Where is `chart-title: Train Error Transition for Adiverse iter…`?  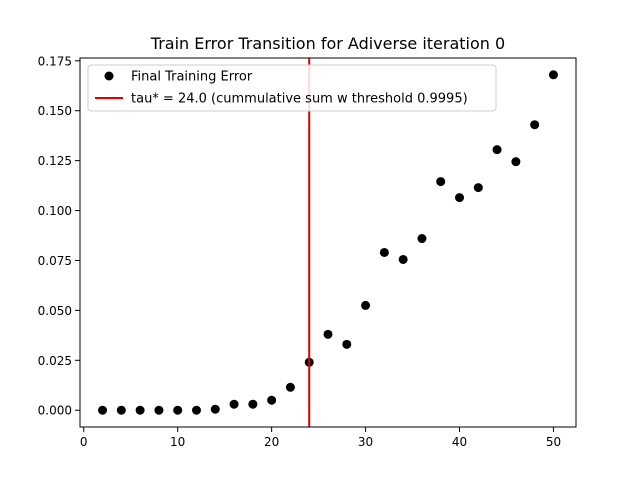
chart-title: Train Error Transition for Adiverse iter… is located at coordinates (327, 43).